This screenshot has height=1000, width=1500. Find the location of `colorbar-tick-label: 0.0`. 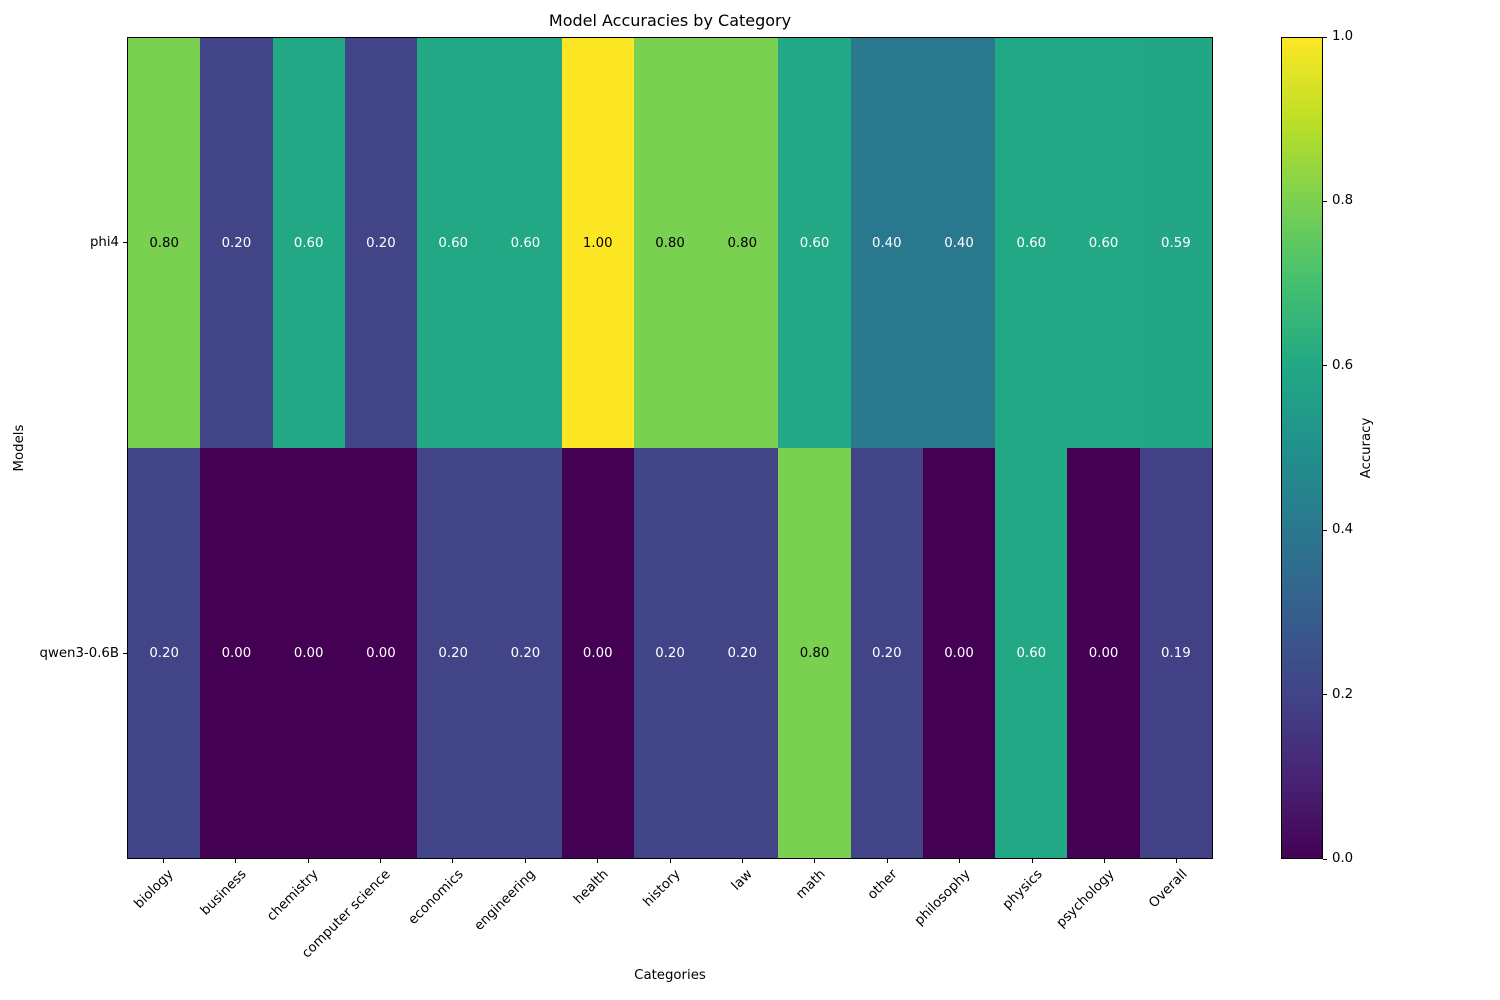

colorbar-tick-label: 0.0 is located at coordinates (1343, 858).